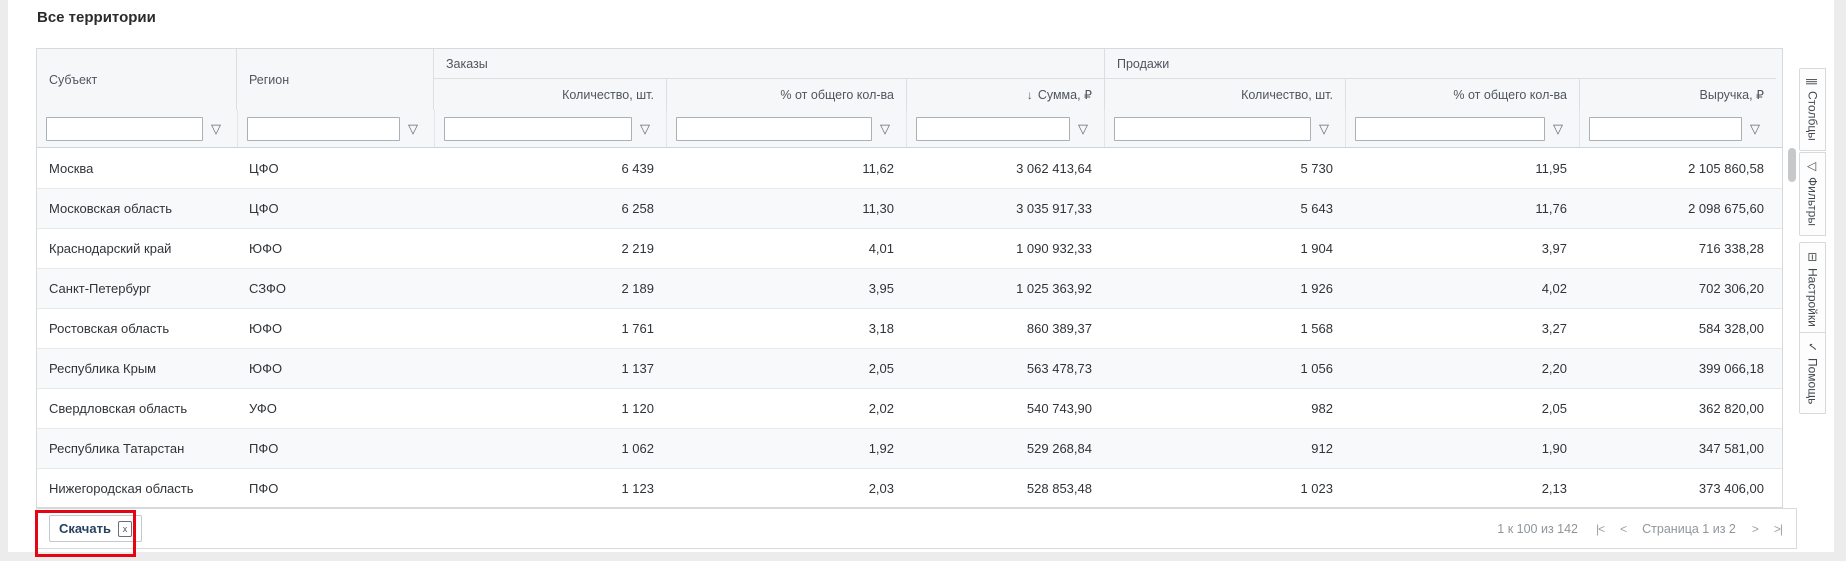 Image resolution: width=1846 pixels, height=561 pixels. What do you see at coordinates (124, 128) in the screenshot?
I see `filter-input-subject` at bounding box center [124, 128].